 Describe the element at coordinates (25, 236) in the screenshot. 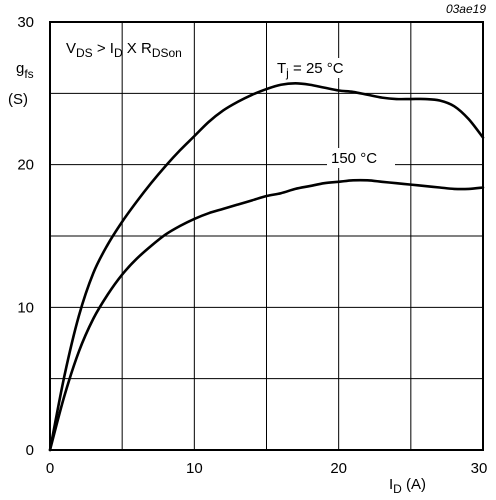

I see `y-tick-labels: 0 10 20 30` at that location.